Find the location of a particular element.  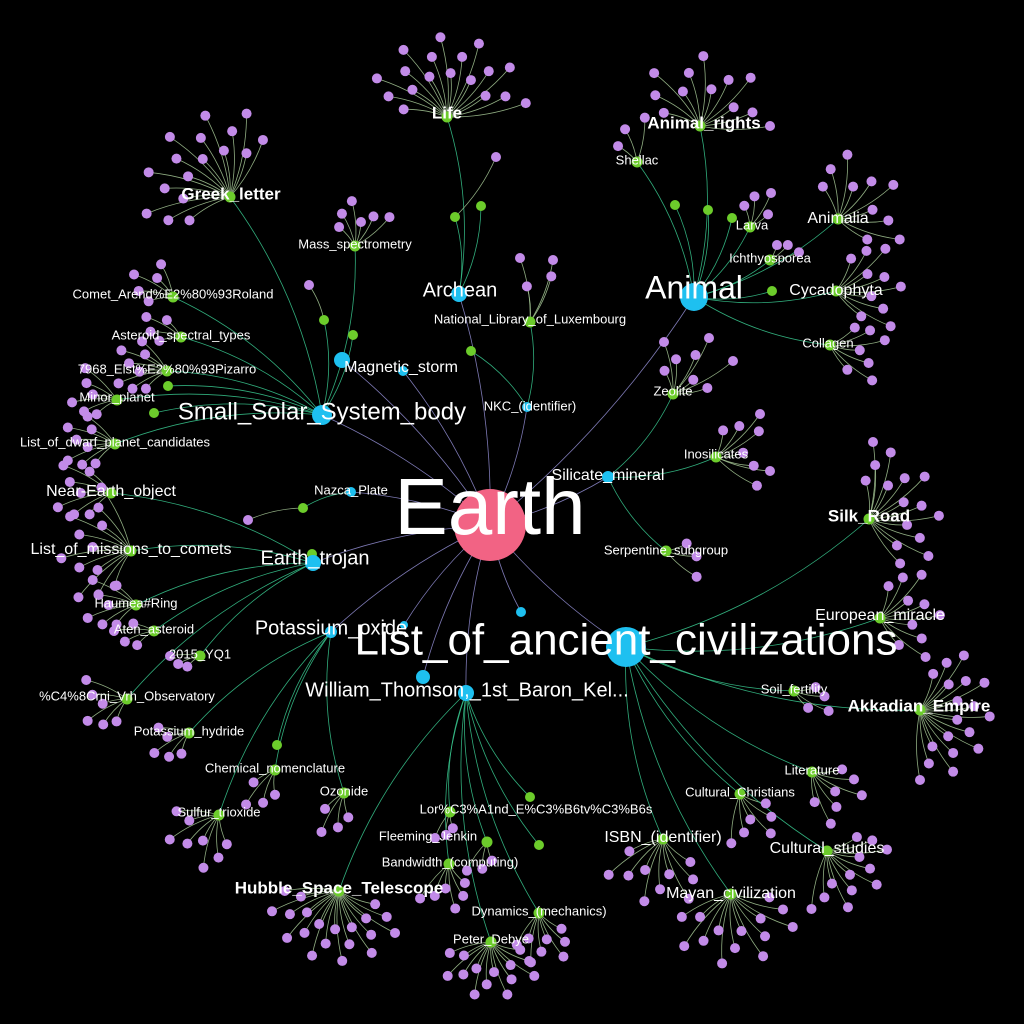

category-node-dynamics is located at coordinates (539, 913).